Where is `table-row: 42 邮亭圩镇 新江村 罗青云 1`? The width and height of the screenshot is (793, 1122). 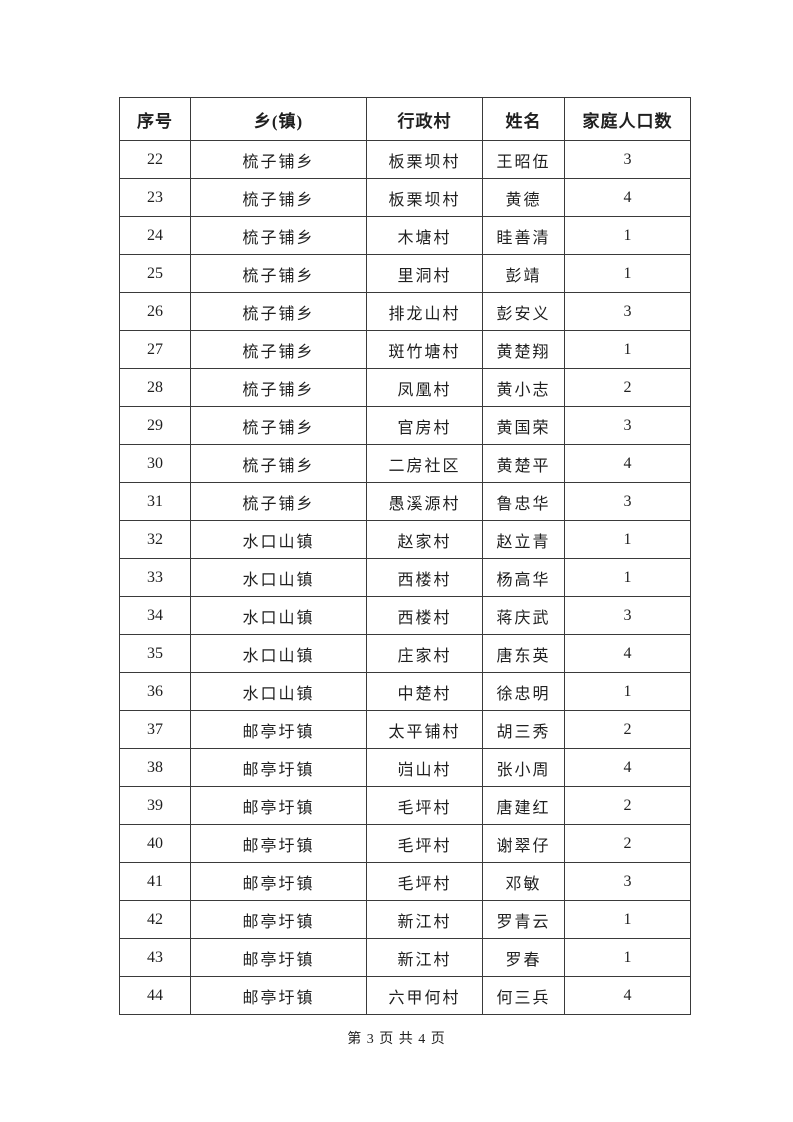 table-row: 42 邮亭圩镇 新江村 罗青云 1 is located at coordinates (405, 919).